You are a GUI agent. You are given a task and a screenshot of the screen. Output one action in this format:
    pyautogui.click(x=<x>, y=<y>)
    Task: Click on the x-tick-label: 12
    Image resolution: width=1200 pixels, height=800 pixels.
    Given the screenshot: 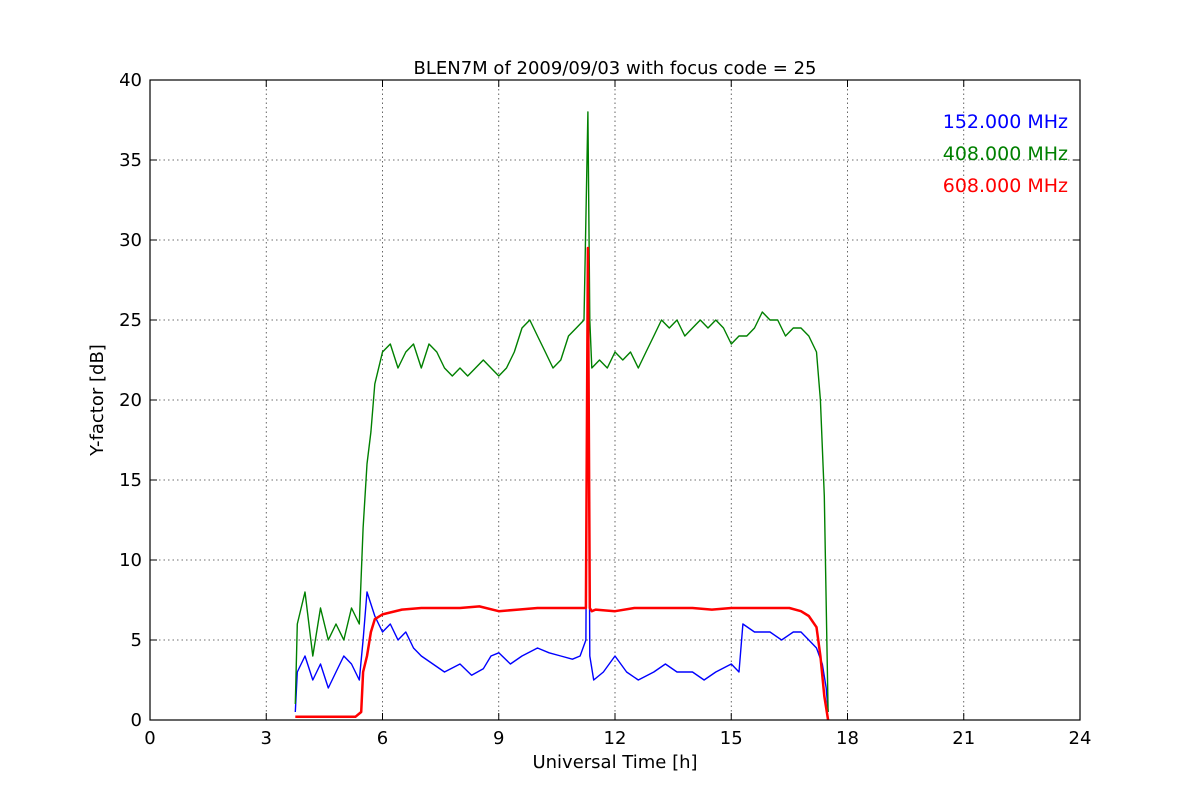 What is the action you would take?
    pyautogui.click(x=615, y=738)
    